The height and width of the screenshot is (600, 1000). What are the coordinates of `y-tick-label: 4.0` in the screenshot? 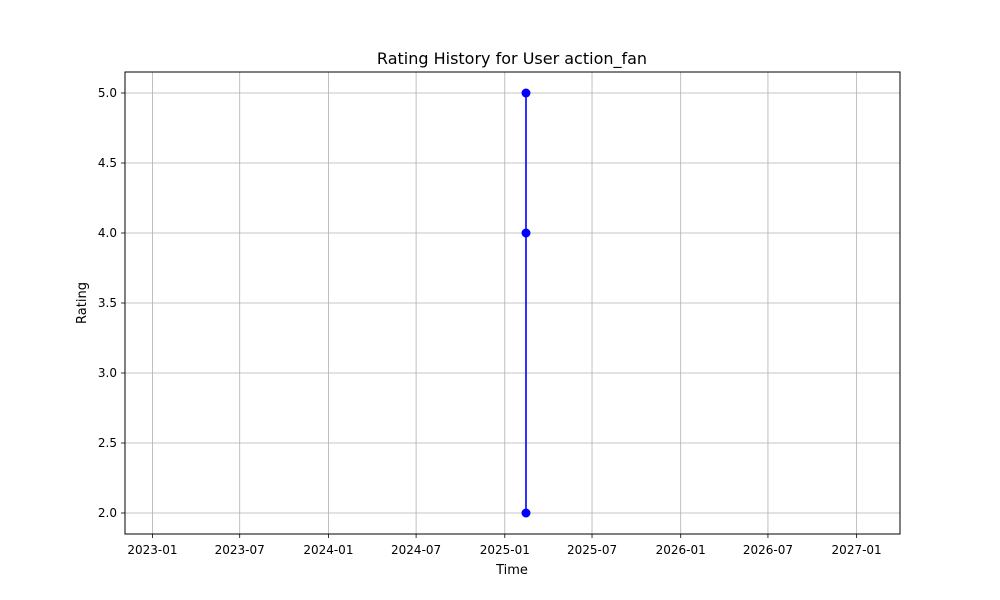 It's located at (107, 233).